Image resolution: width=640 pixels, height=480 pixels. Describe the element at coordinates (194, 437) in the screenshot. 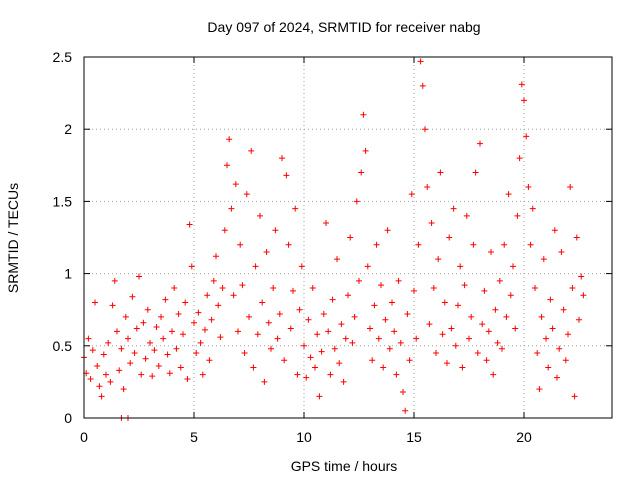

I see `x-tick-label: 5` at that location.